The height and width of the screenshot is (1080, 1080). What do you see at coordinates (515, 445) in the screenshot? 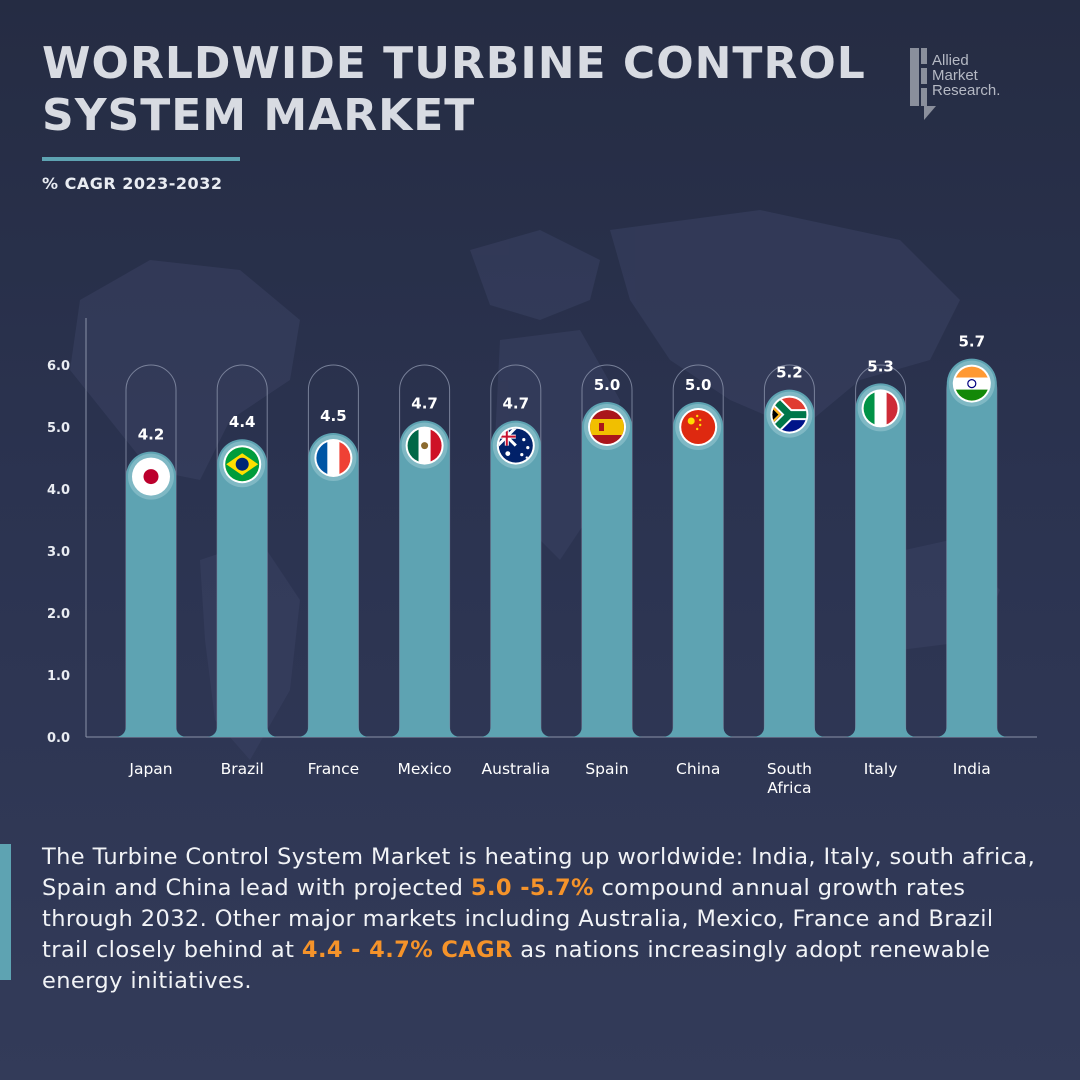
I see `australia-flag-icon` at bounding box center [515, 445].